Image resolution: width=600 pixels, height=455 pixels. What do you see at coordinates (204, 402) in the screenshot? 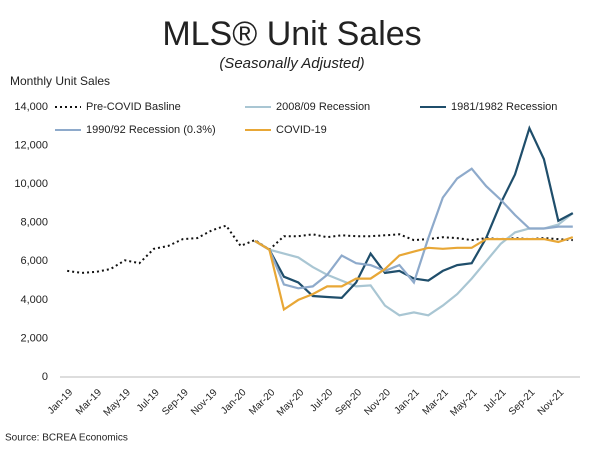
I see `x-tick-label: Nov-19` at bounding box center [204, 402].